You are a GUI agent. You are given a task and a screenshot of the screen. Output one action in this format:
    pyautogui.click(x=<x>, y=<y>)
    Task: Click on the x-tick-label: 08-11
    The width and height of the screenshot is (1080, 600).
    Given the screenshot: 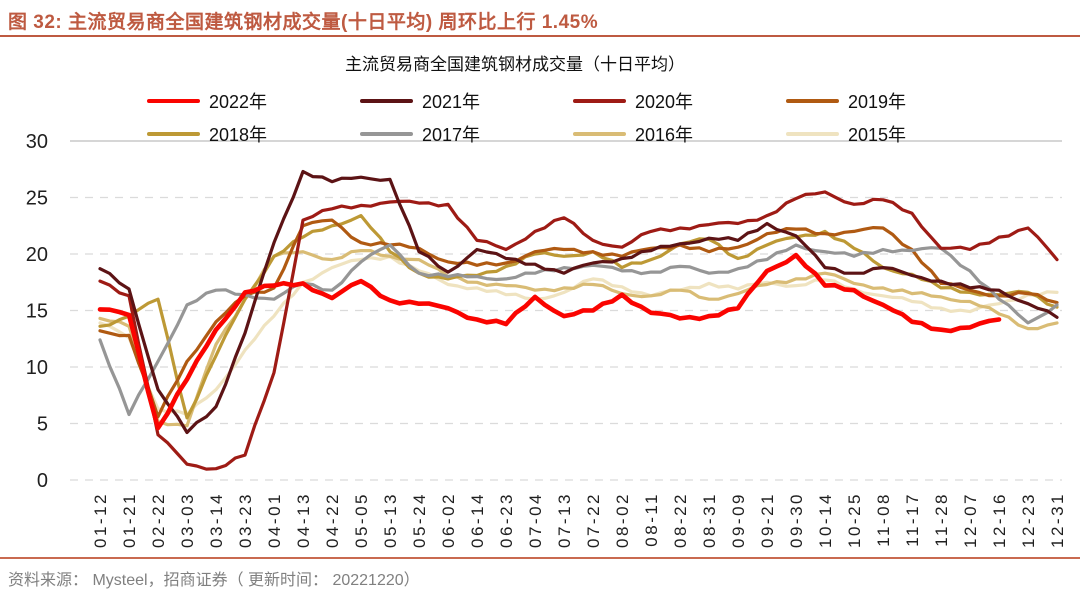 What is the action you would take?
    pyautogui.click(x=651, y=519)
    